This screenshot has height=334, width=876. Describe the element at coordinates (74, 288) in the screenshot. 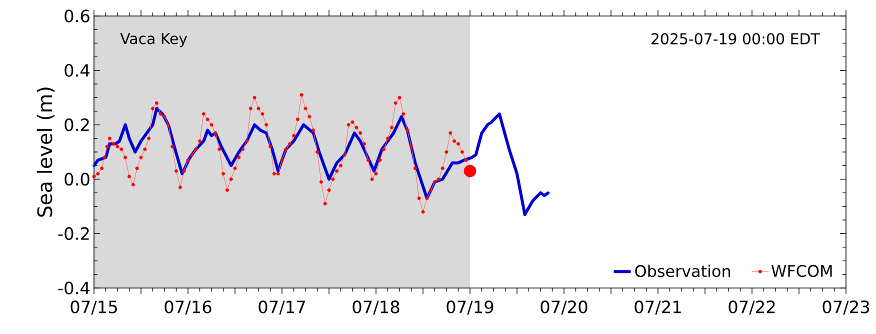

I see `y-tick-label: -0.4` at that location.